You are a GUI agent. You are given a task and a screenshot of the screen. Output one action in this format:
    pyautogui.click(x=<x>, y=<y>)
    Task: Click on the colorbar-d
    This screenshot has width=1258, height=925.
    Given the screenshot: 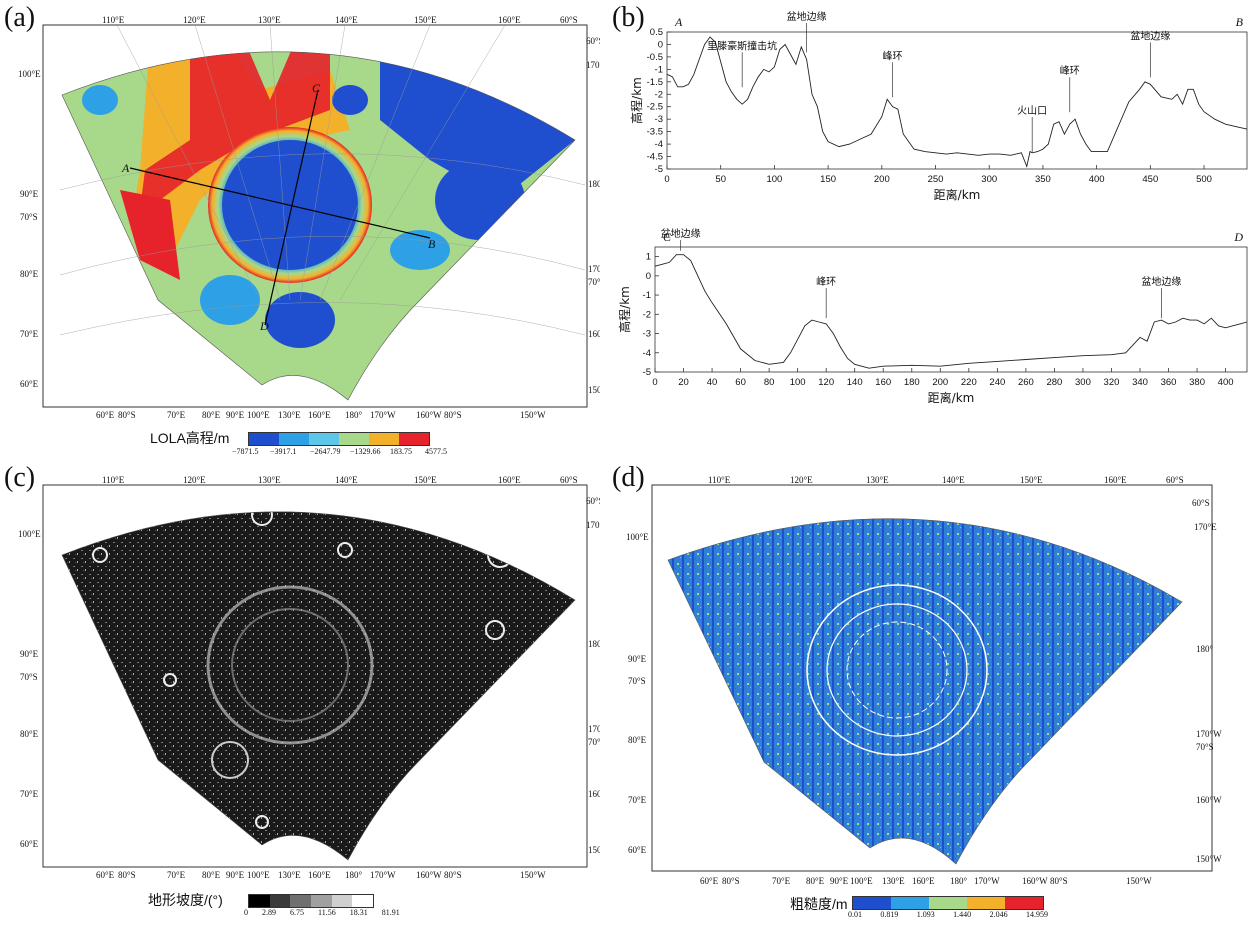 What is the action you would take?
    pyautogui.click(x=948, y=903)
    